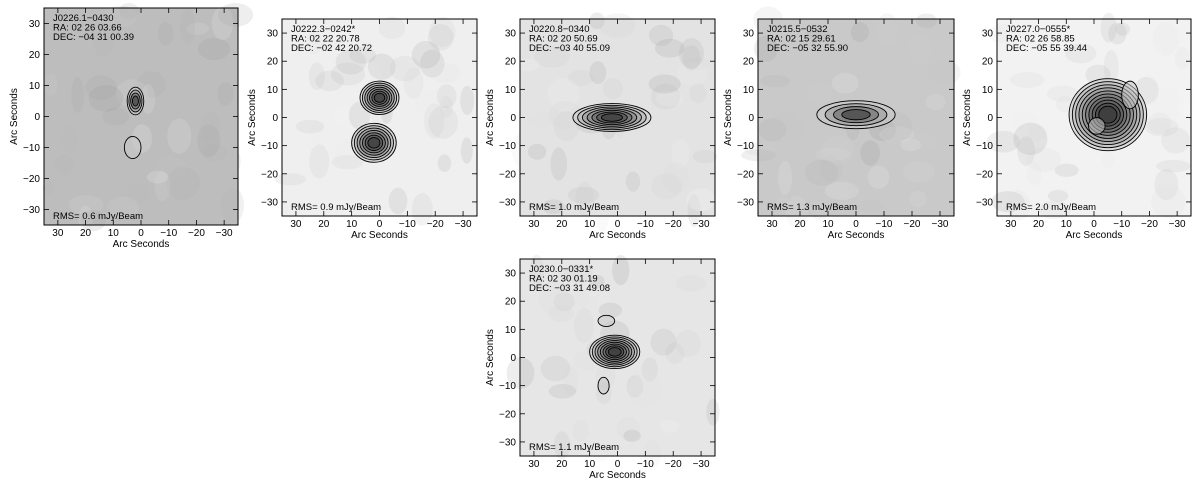 The image size is (1197, 485). Describe the element at coordinates (569, 288) in the screenshot. I see `source-dec: DEC: −03 31 49.08` at that location.